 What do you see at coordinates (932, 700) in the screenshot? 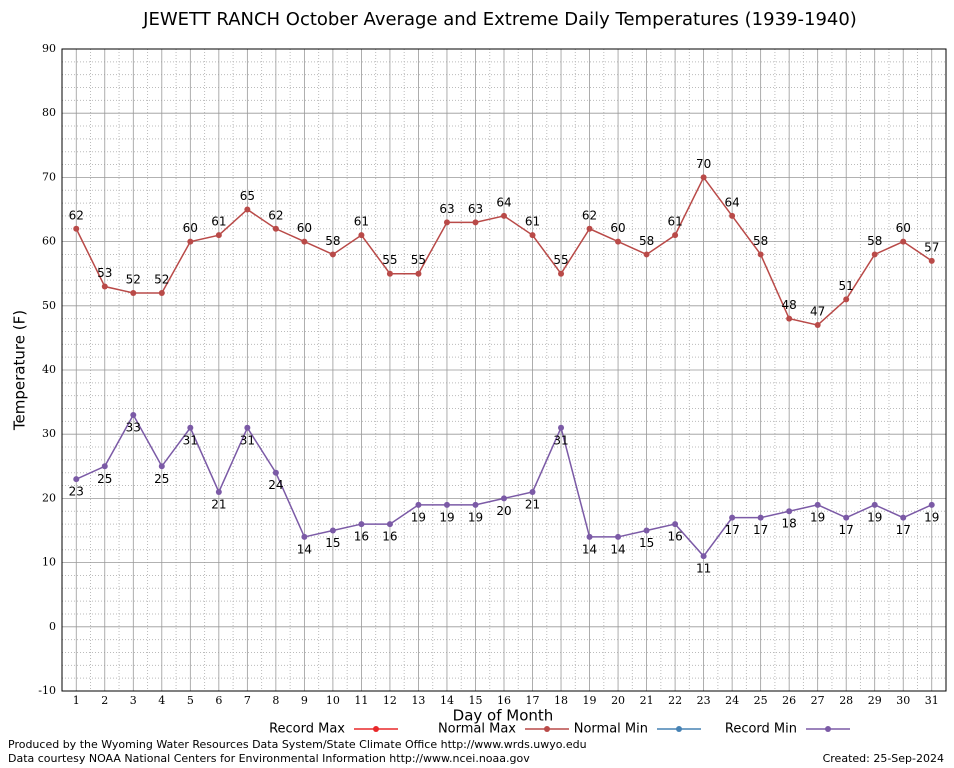
I see `x-tick-label: 31` at bounding box center [932, 700].